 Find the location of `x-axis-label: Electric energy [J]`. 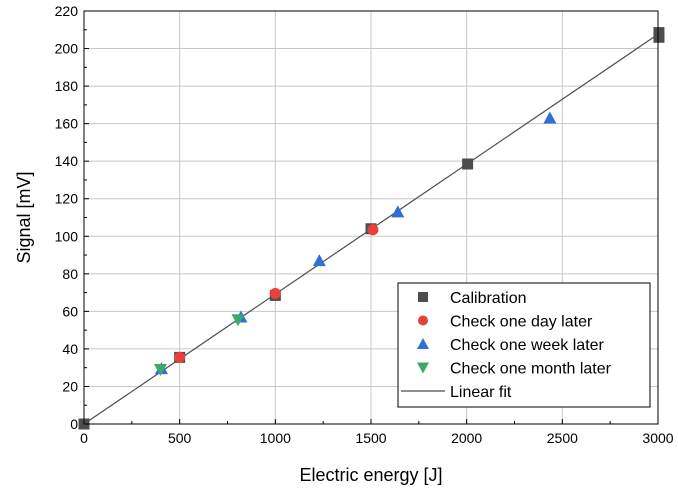

x-axis-label: Electric energy [J] is located at coordinates (370, 475).